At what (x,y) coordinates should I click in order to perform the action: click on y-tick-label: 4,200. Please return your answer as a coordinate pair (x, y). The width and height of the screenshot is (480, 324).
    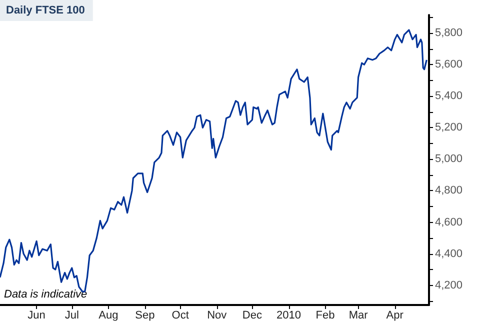
    Looking at the image, I should click on (449, 285).